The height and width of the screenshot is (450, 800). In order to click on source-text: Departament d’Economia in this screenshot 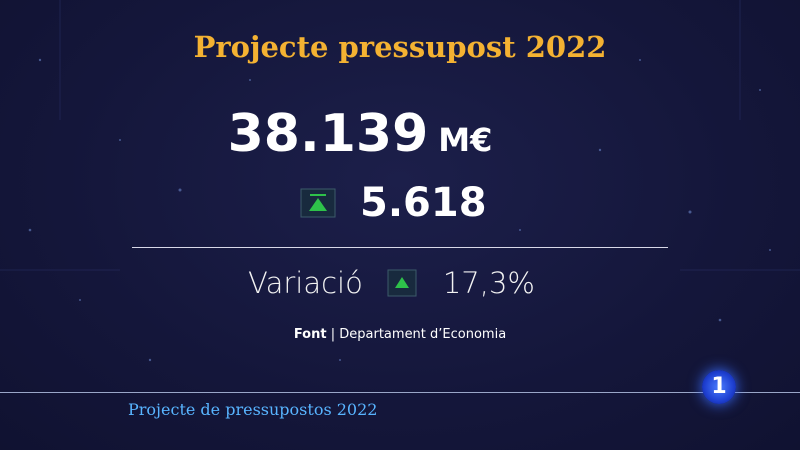, I will do `click(423, 334)`.